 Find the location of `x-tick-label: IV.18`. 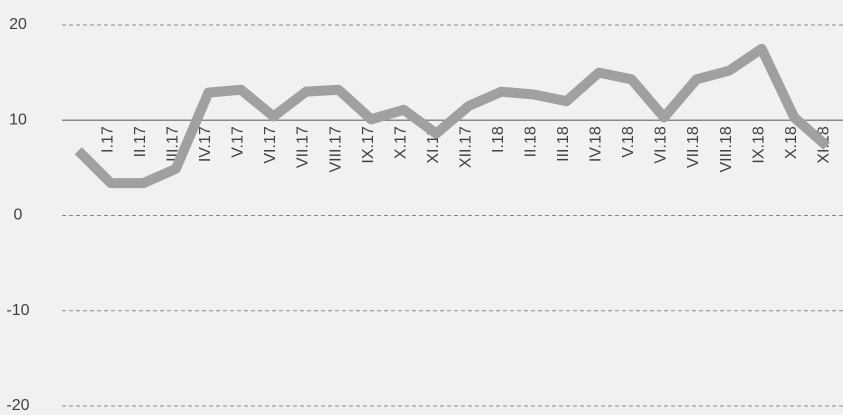

x-tick-label: IV.18 is located at coordinates (596, 144).